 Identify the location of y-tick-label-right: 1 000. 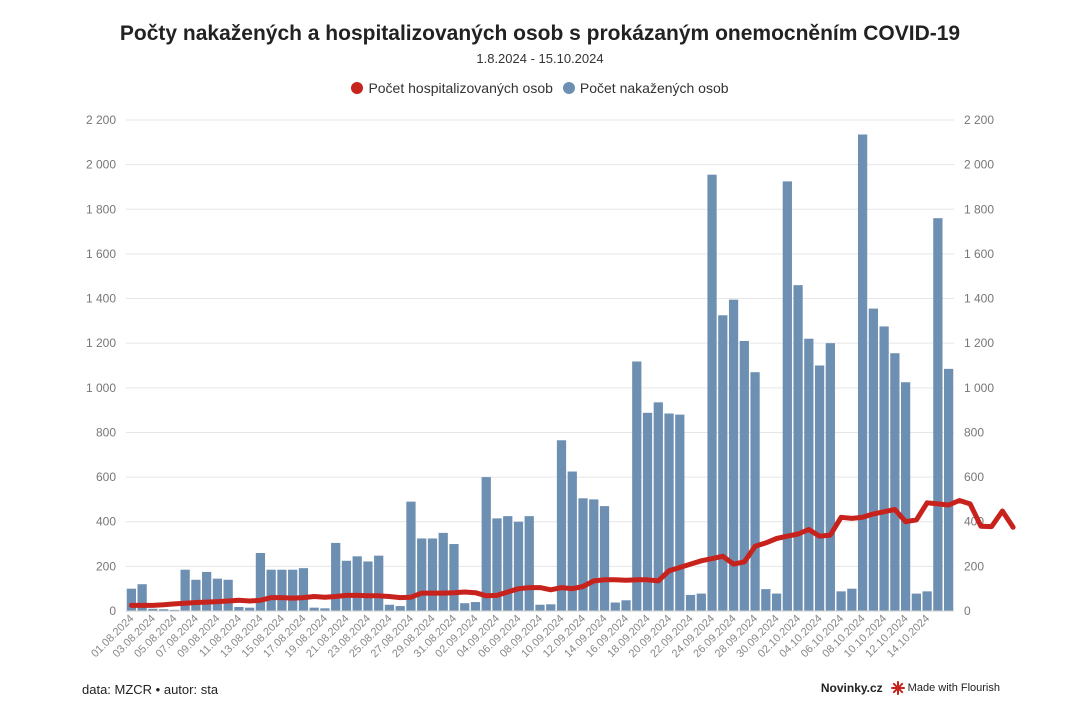
(979, 388).